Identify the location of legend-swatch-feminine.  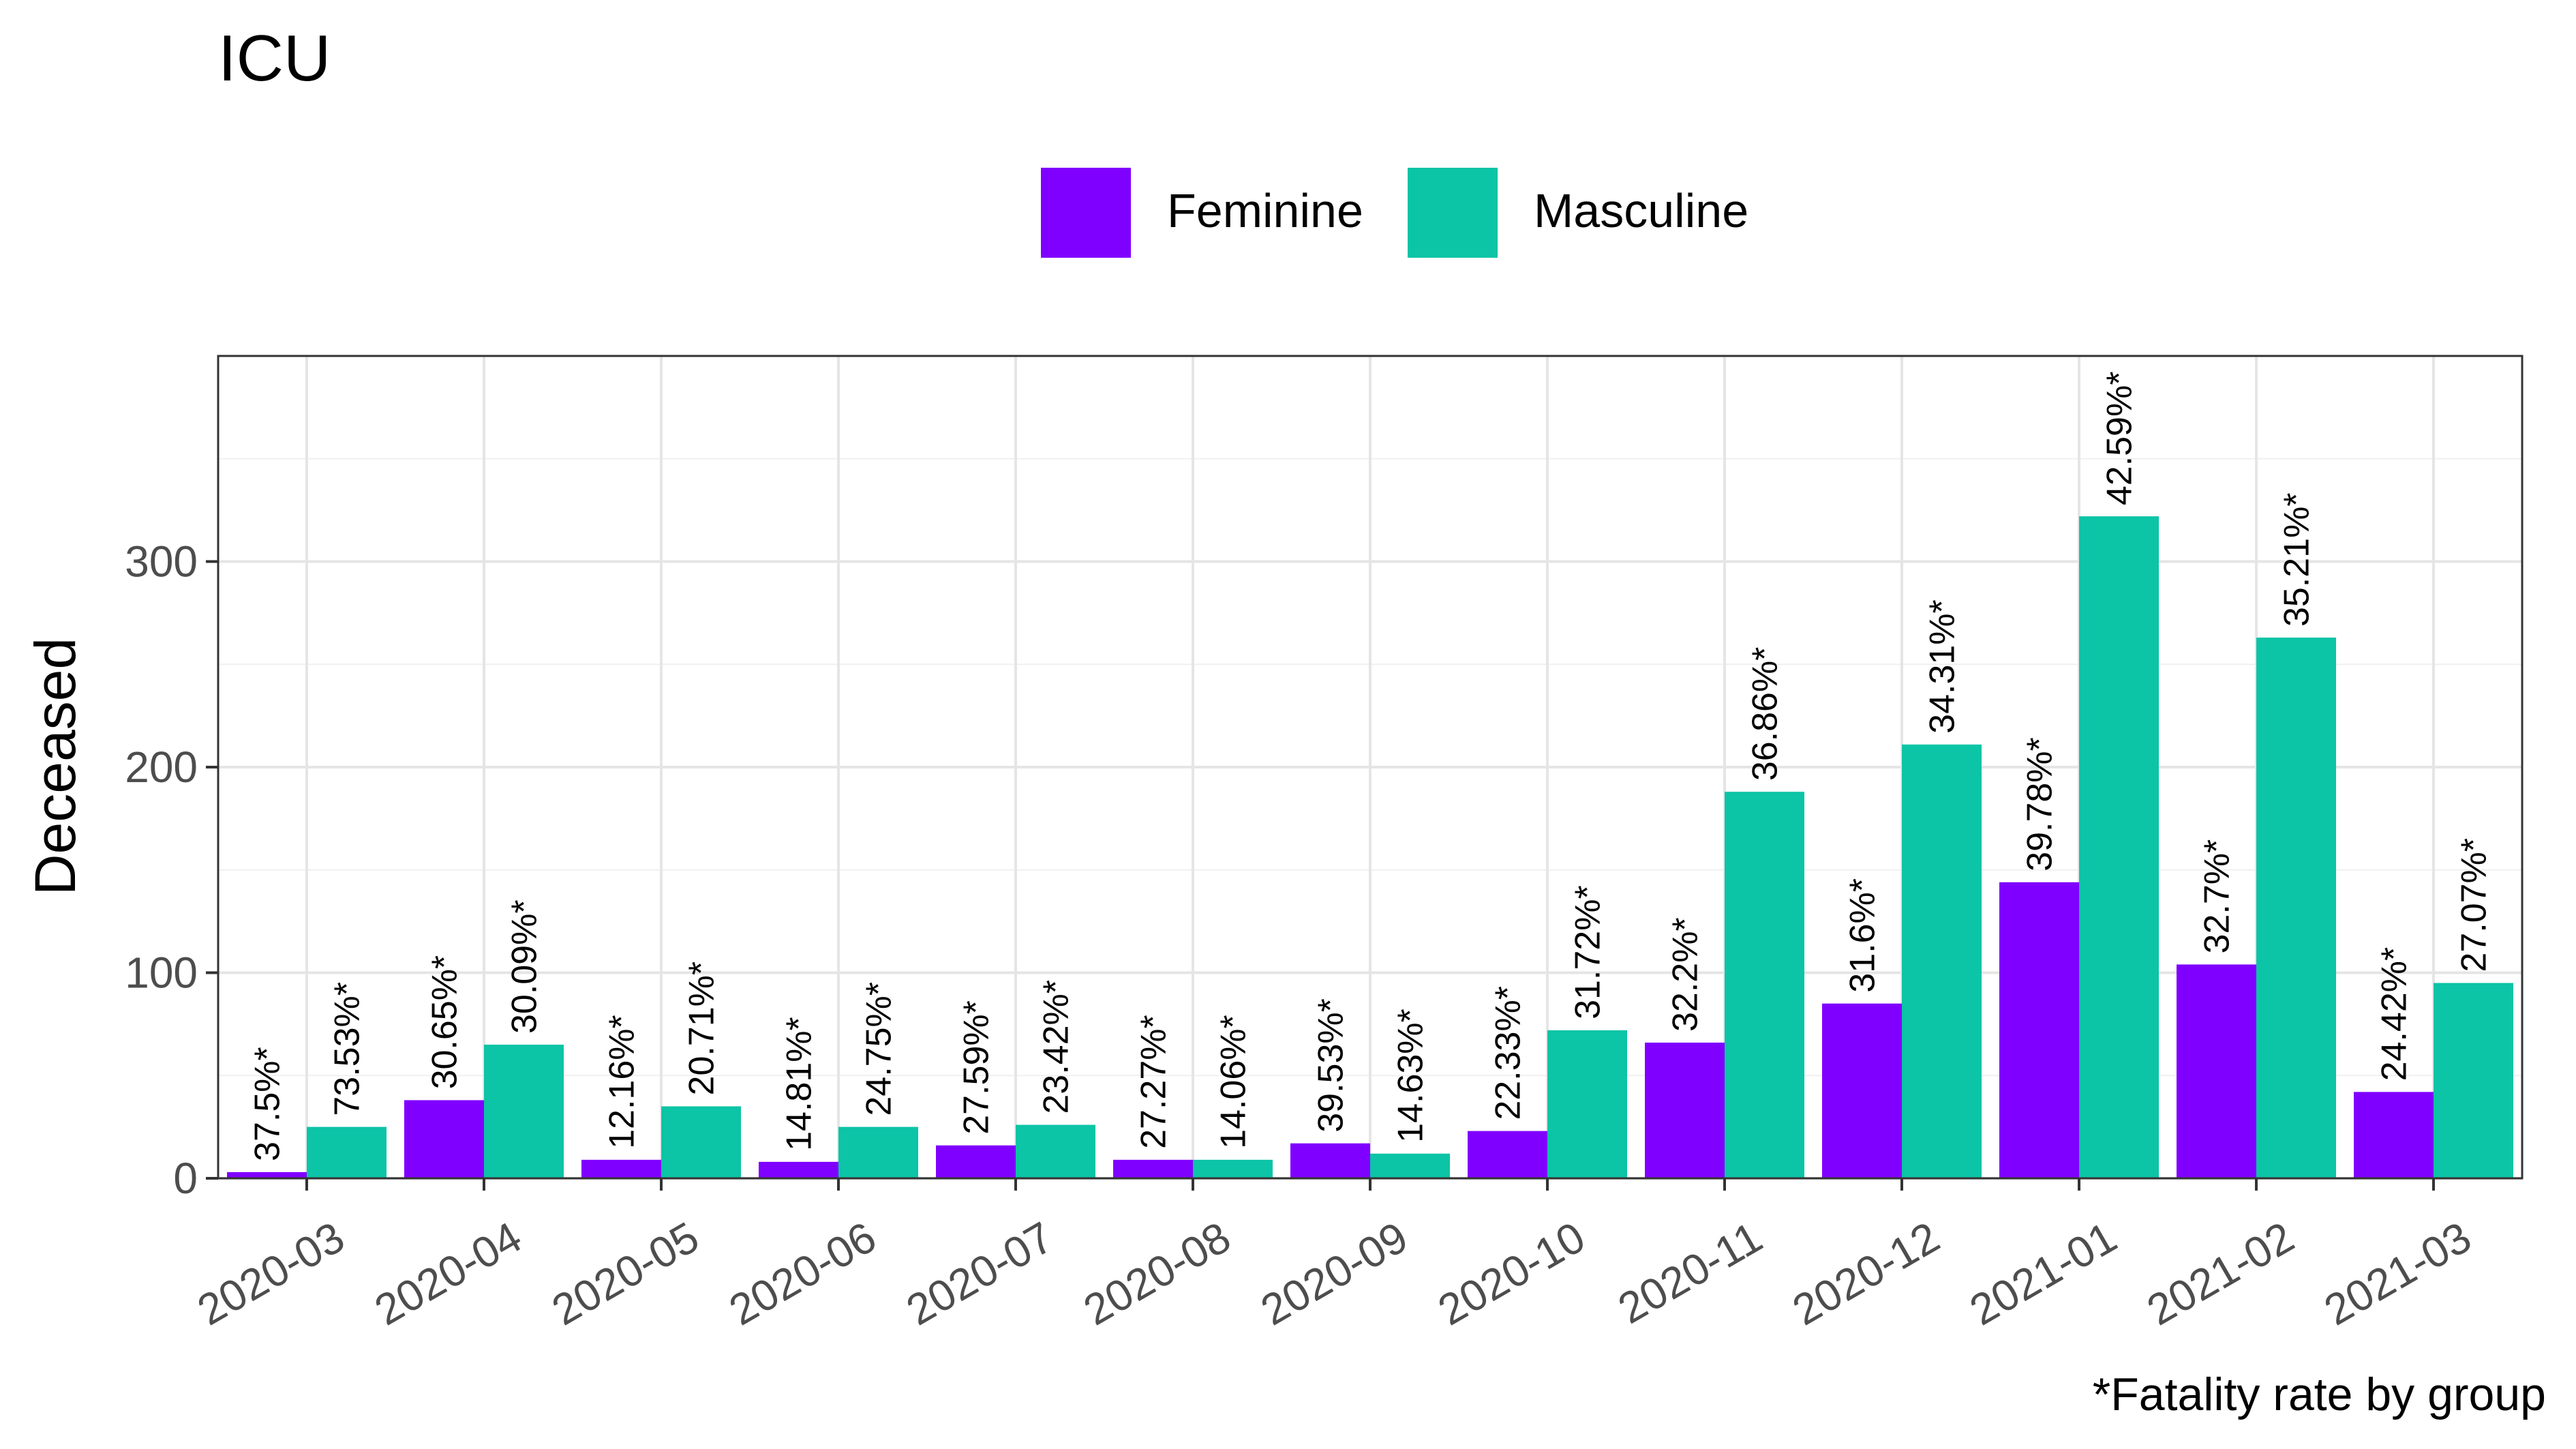
(1086, 213).